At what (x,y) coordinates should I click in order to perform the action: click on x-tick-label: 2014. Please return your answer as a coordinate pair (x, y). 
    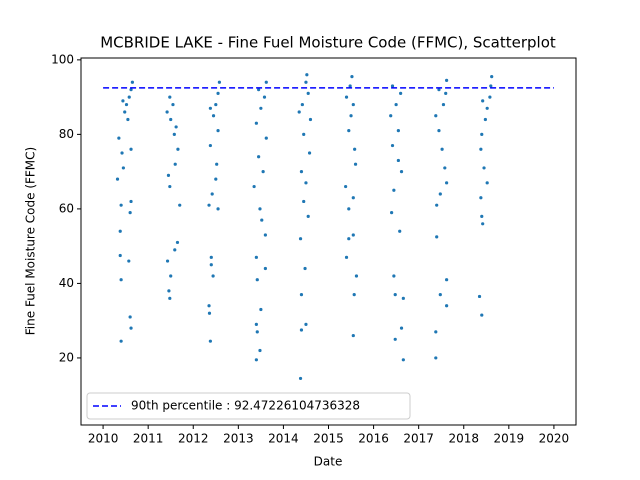
    Looking at the image, I should click on (283, 439).